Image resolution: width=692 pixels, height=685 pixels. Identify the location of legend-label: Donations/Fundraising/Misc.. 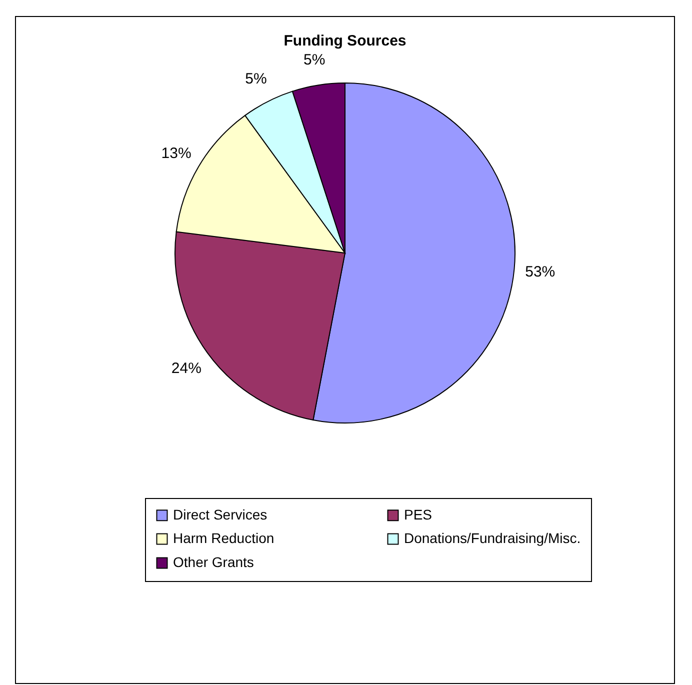
(492, 538).